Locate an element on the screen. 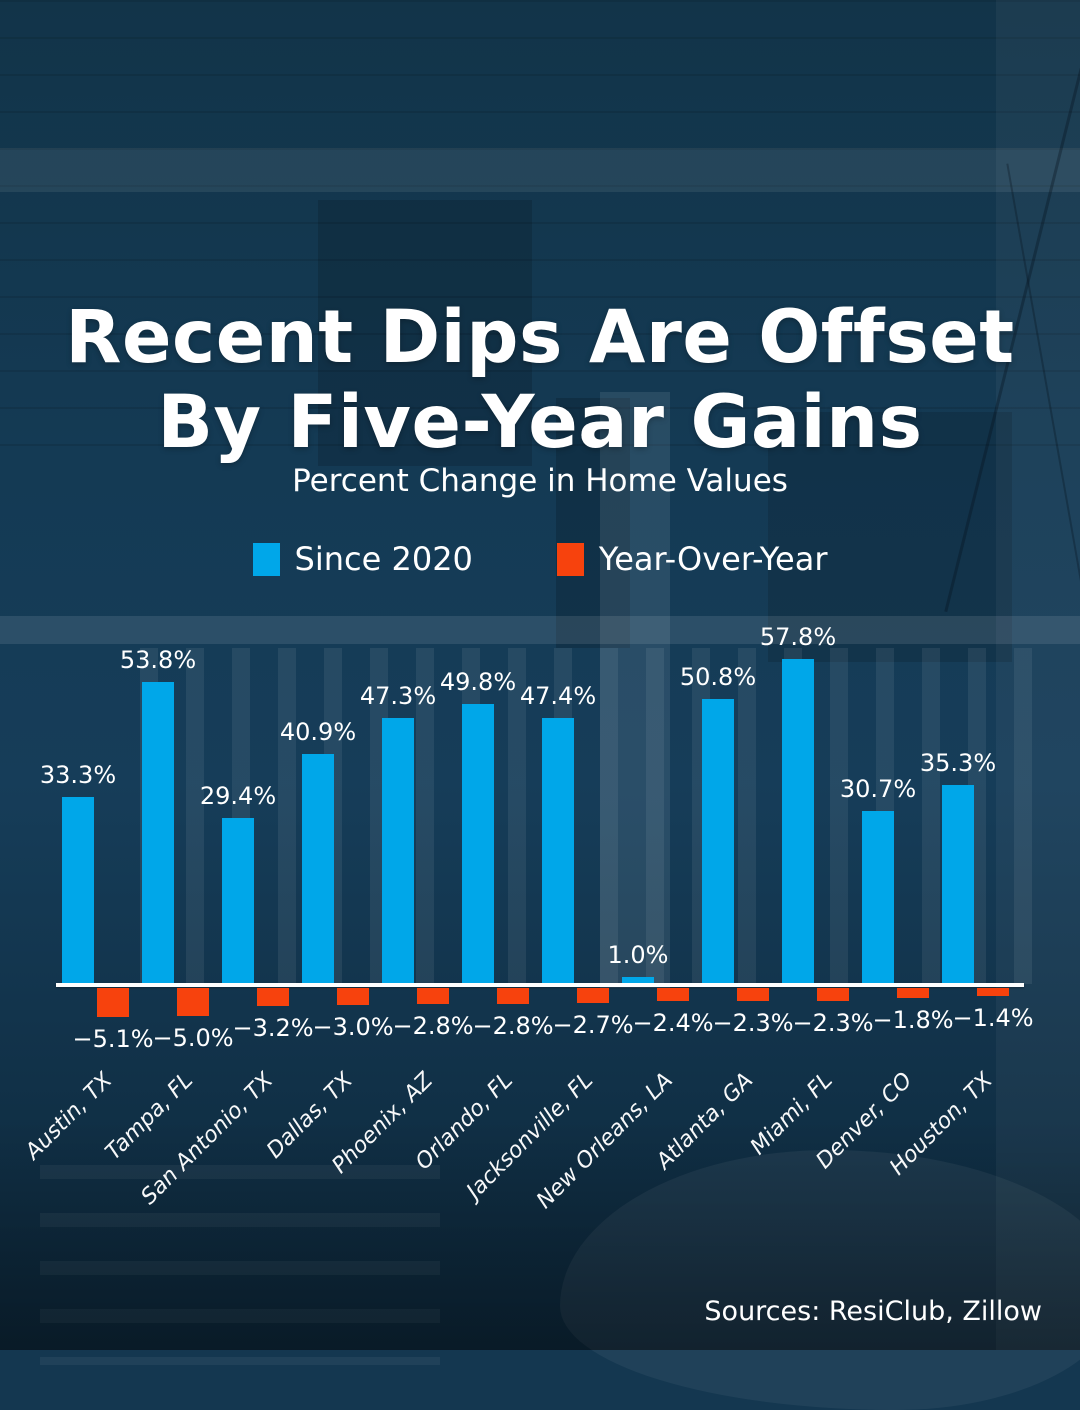  title-line-2: By Five-Year Gains is located at coordinates (540, 423).